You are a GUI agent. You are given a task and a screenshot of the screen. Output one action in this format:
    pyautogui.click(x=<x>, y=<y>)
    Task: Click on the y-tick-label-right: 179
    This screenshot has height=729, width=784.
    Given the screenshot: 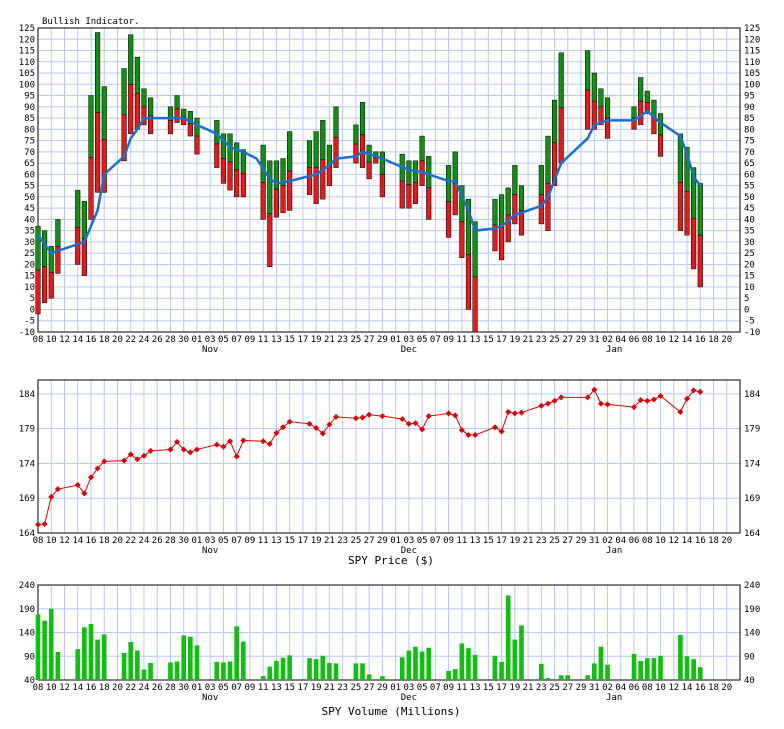 What is the action you would take?
    pyautogui.click(x=752, y=430)
    